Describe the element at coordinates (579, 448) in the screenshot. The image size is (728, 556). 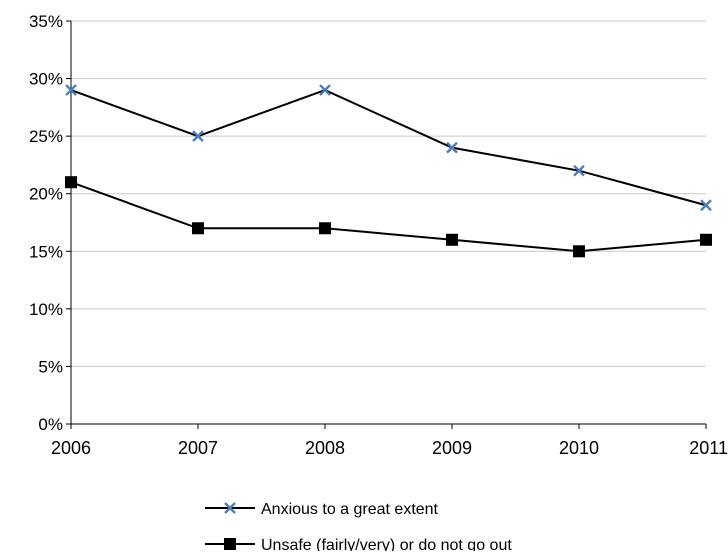
I see `x-tick-label: 2010` at that location.